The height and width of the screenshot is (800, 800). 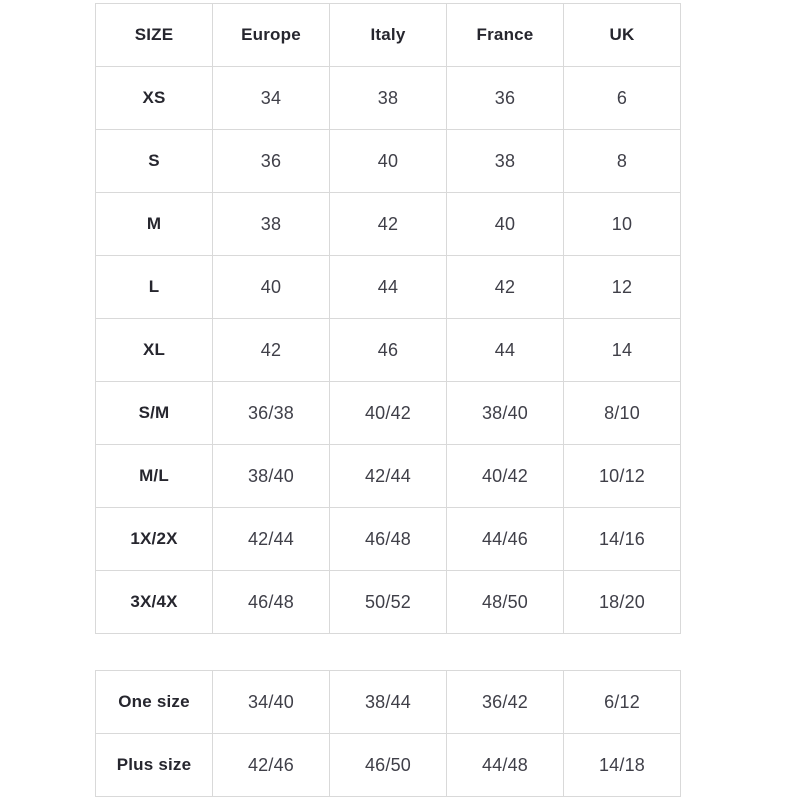 I want to click on table-row-3x-4x: 3X/4X 46/48 50/52 48/50 18/20, so click(x=388, y=602).